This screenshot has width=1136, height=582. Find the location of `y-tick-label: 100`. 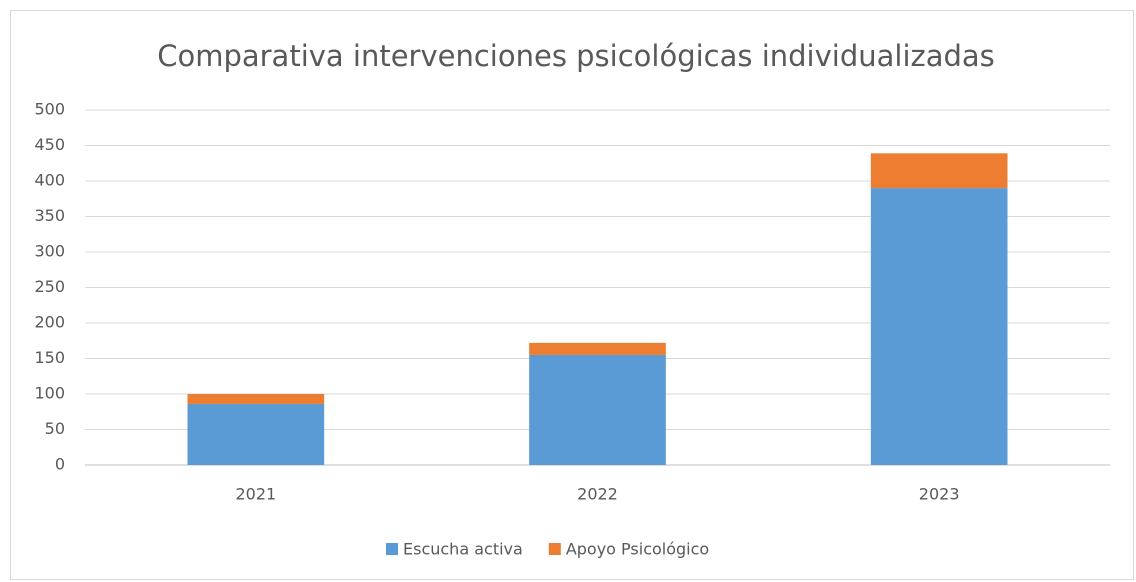

y-tick-label: 100 is located at coordinates (49, 393).